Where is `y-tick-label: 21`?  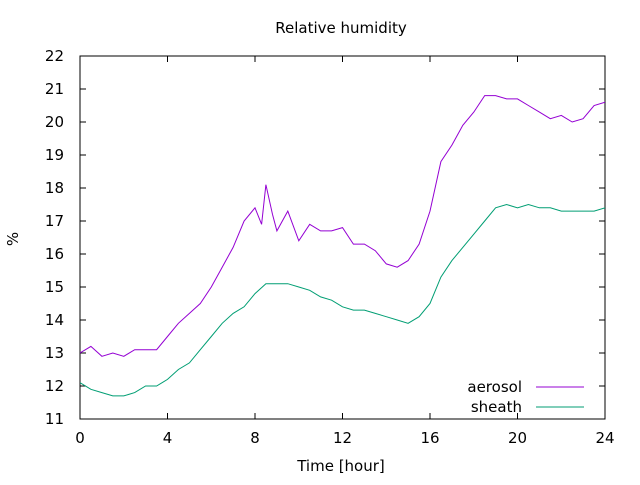 y-tick-label: 21 is located at coordinates (54, 89).